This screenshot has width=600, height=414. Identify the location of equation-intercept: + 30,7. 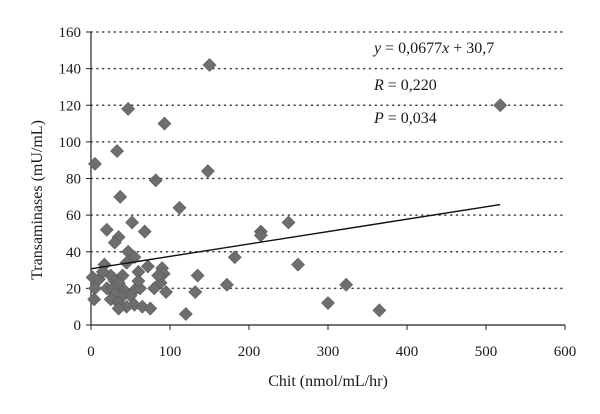
(471, 48).